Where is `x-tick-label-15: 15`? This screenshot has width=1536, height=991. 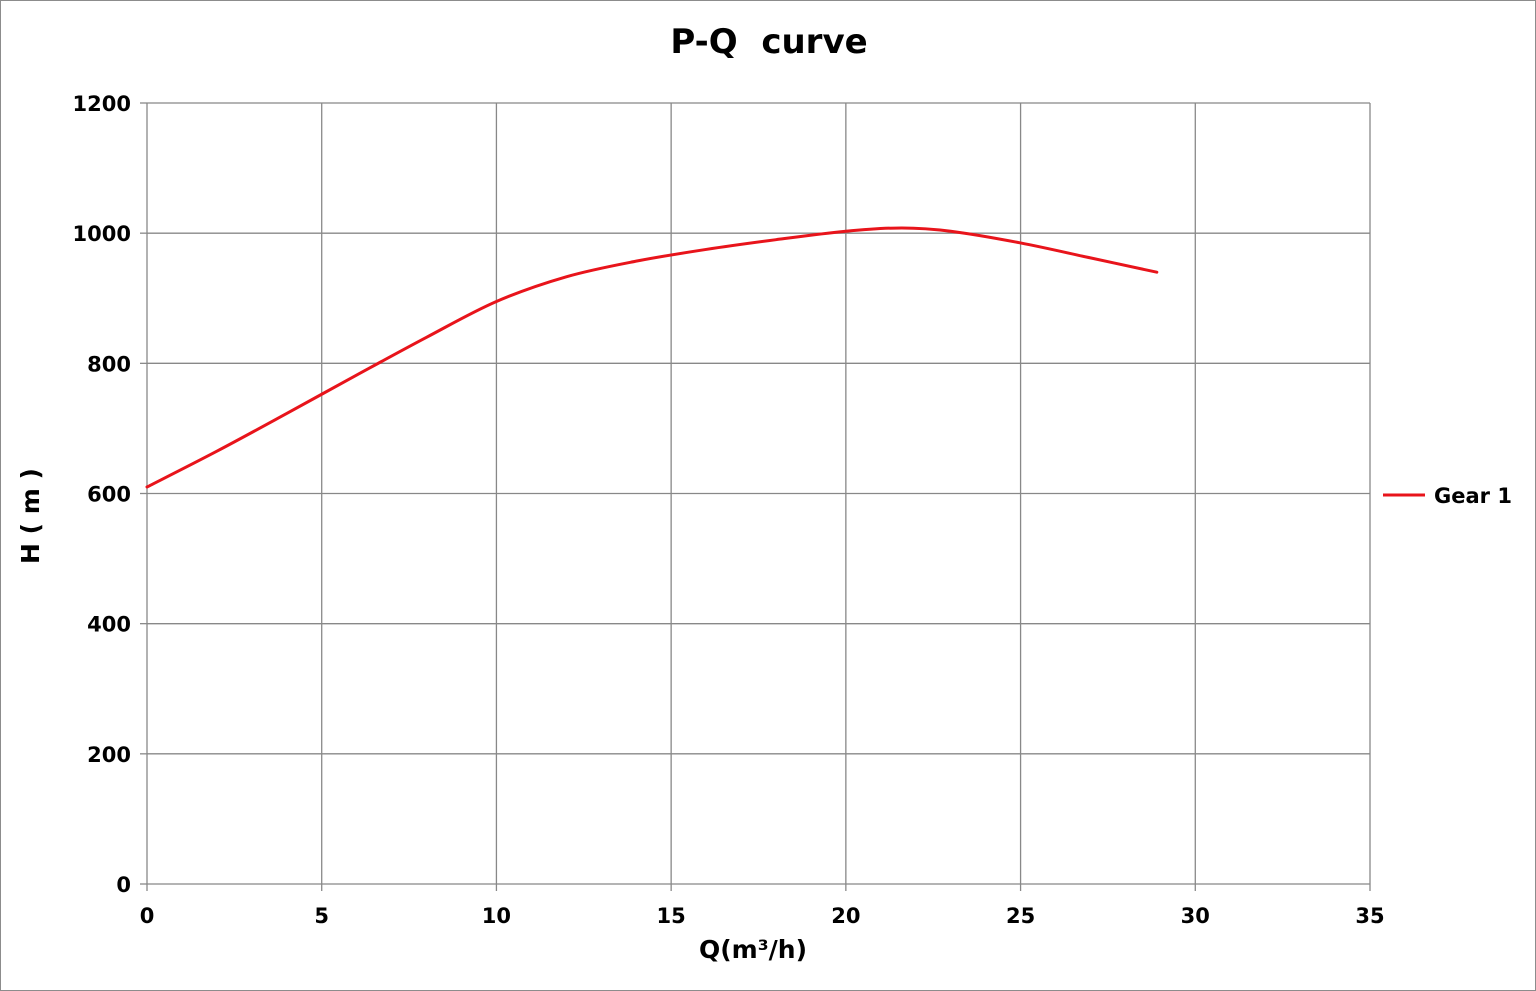
x-tick-label-15: 15 is located at coordinates (671, 916).